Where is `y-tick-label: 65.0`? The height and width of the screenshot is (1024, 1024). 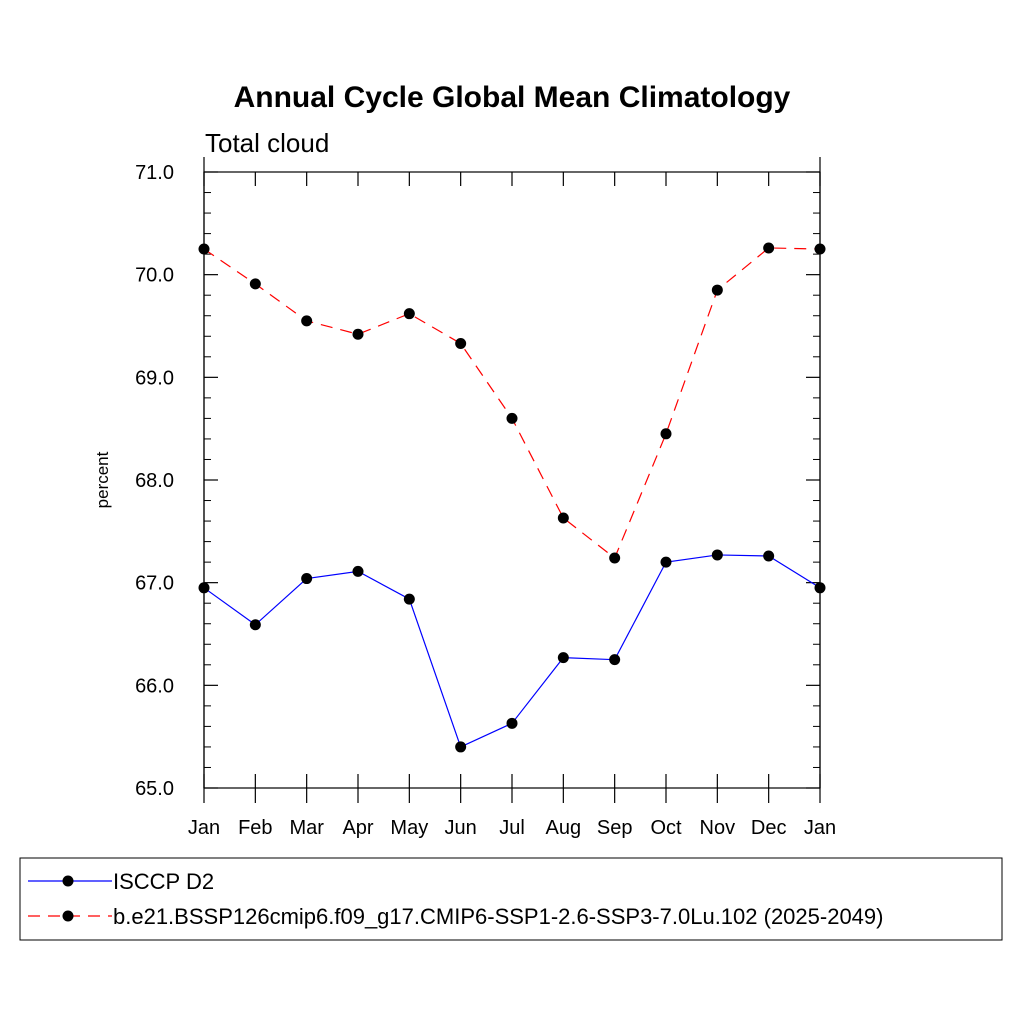
y-tick-label: 65.0 is located at coordinates (154, 789).